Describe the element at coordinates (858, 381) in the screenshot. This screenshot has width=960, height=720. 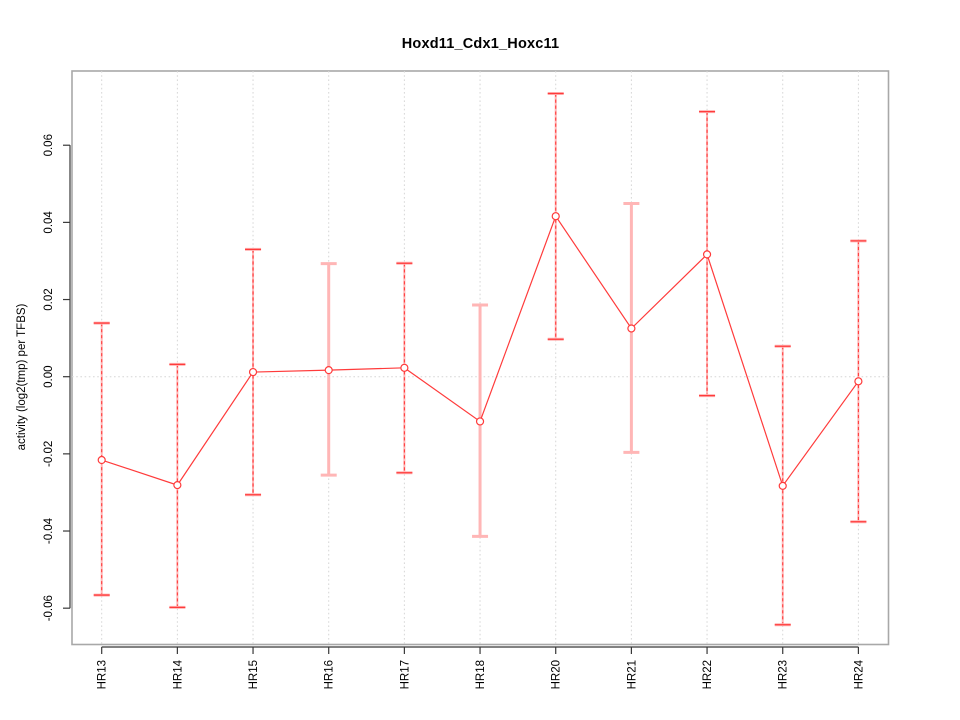
I see `data-point-hr24` at that location.